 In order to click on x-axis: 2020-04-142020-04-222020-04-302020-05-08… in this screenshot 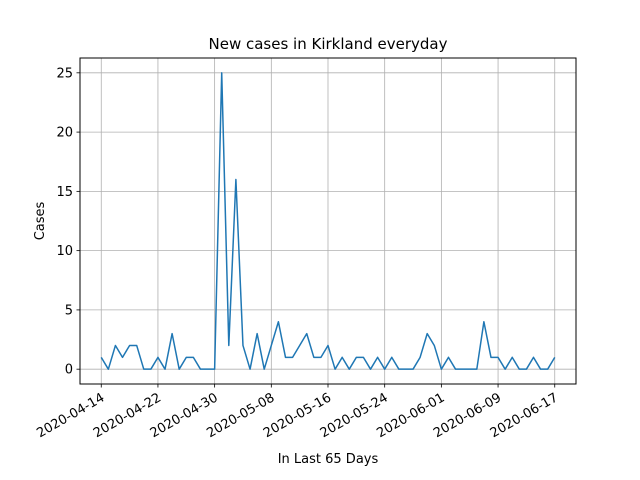, I will do `click(297, 412)`.